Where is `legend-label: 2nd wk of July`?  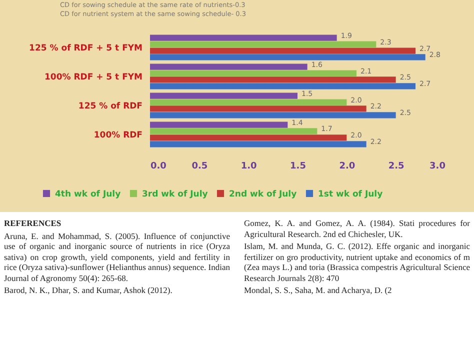 legend-label: 2nd wk of July is located at coordinates (263, 195).